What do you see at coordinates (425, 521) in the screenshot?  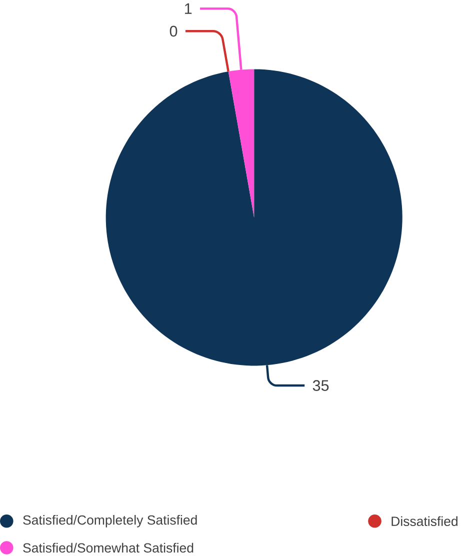 I see `legend-label: Dissatisfied` at bounding box center [425, 521].